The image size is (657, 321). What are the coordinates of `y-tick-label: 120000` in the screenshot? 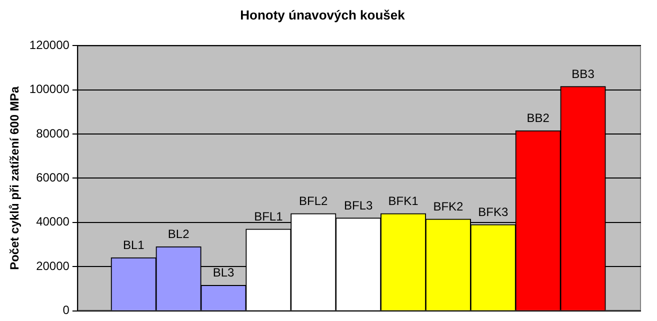 It's located at (49, 45).